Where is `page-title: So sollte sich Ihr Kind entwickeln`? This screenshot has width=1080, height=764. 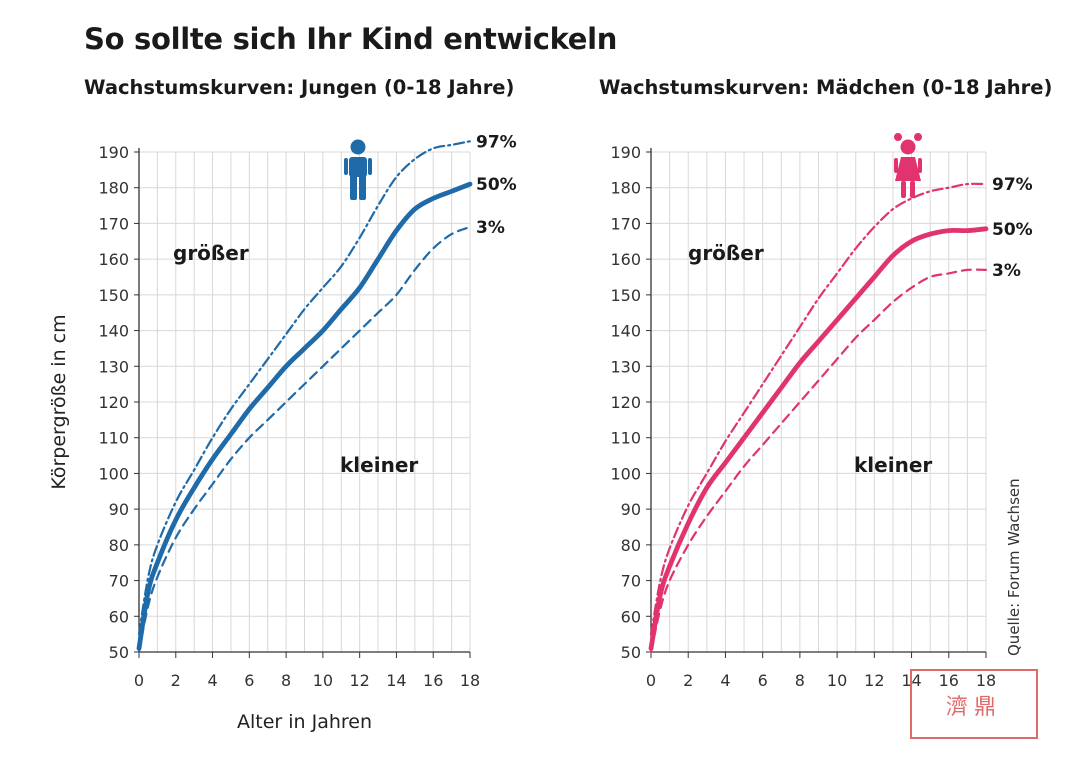 page-title: So sollte sich Ihr Kind entwickeln is located at coordinates (351, 39).